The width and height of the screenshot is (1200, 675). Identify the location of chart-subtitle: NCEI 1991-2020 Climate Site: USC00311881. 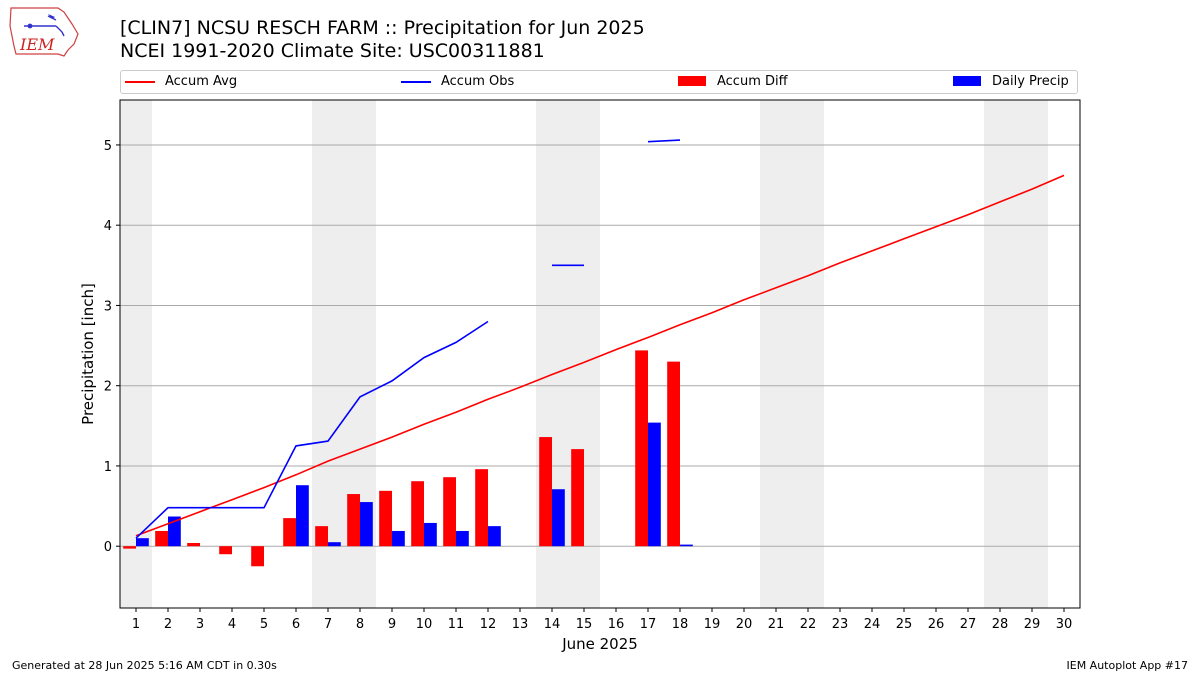
(332, 51).